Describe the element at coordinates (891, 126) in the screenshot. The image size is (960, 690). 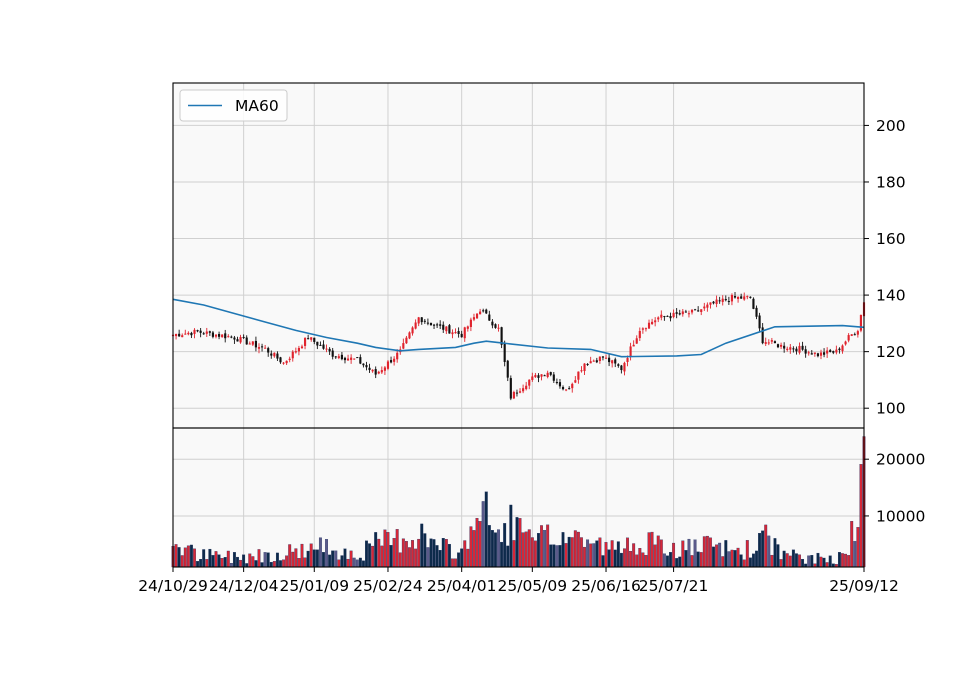
I see `price-tick-label-5: 200` at that location.